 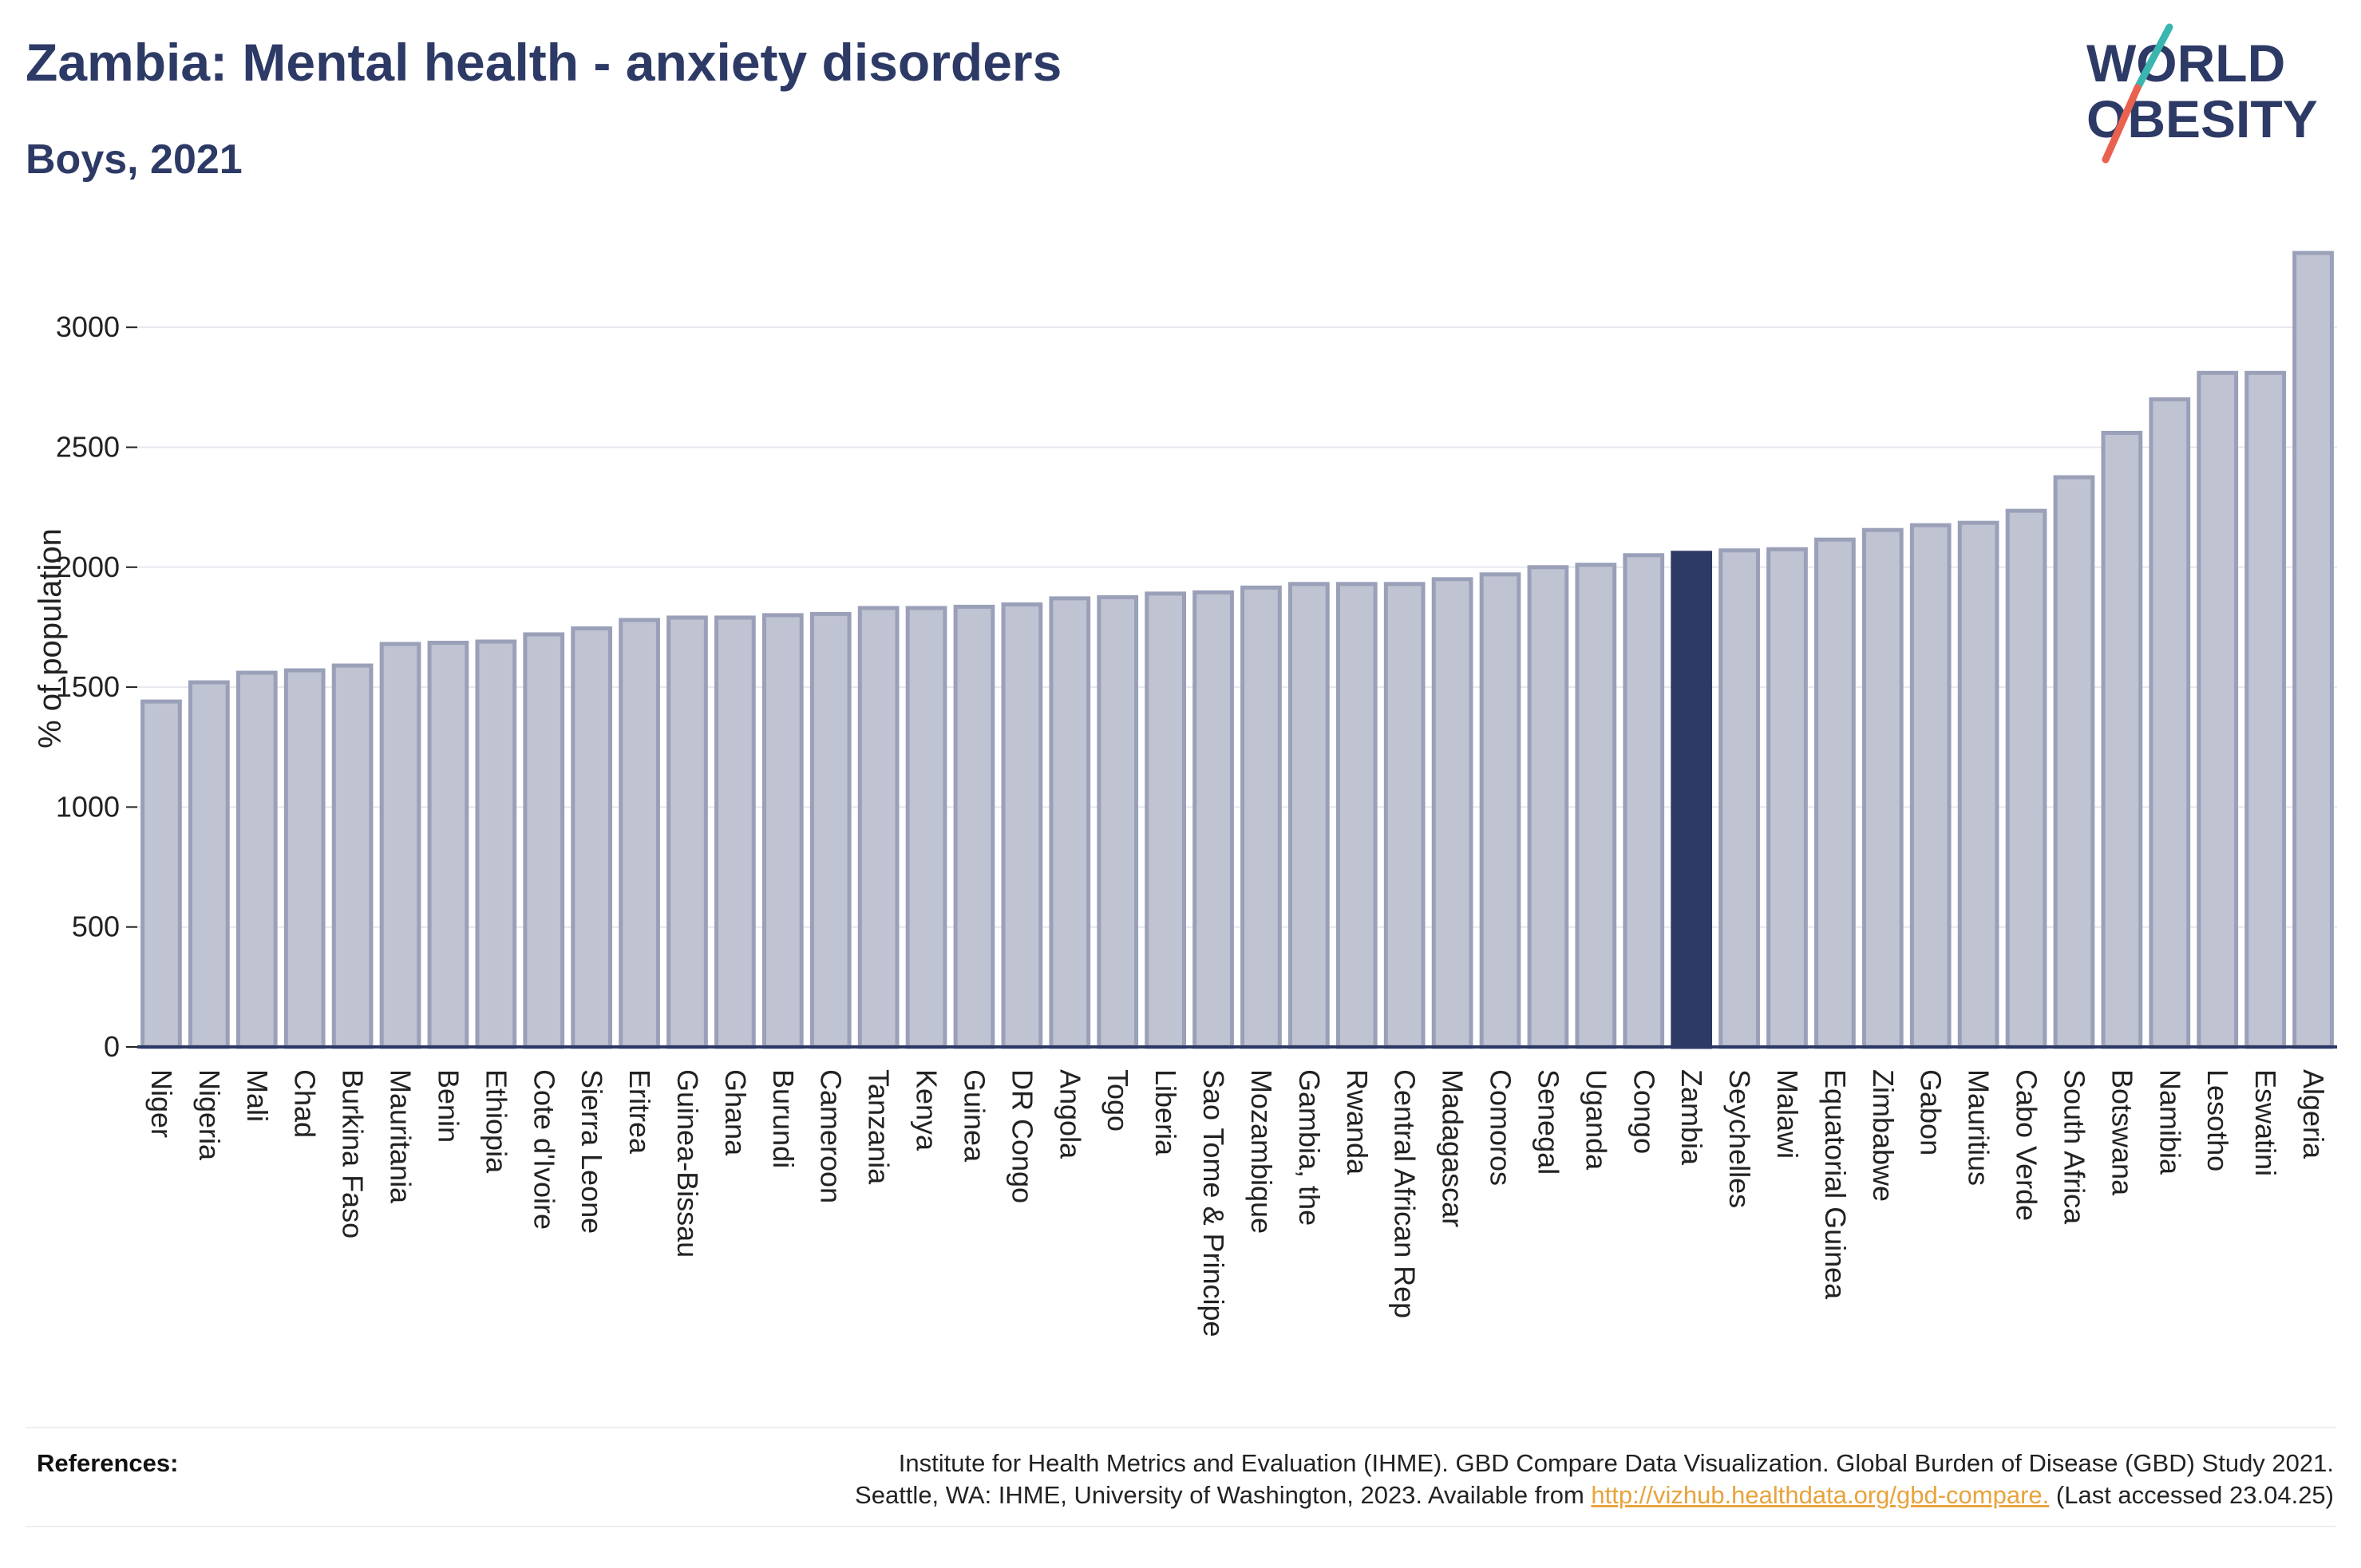 What do you see at coordinates (1787, 1114) in the screenshot?
I see `x-tick-label: Malawi` at bounding box center [1787, 1114].